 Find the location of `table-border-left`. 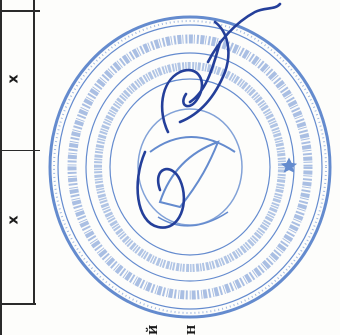

table-border-left is located at coordinates (1, 167).